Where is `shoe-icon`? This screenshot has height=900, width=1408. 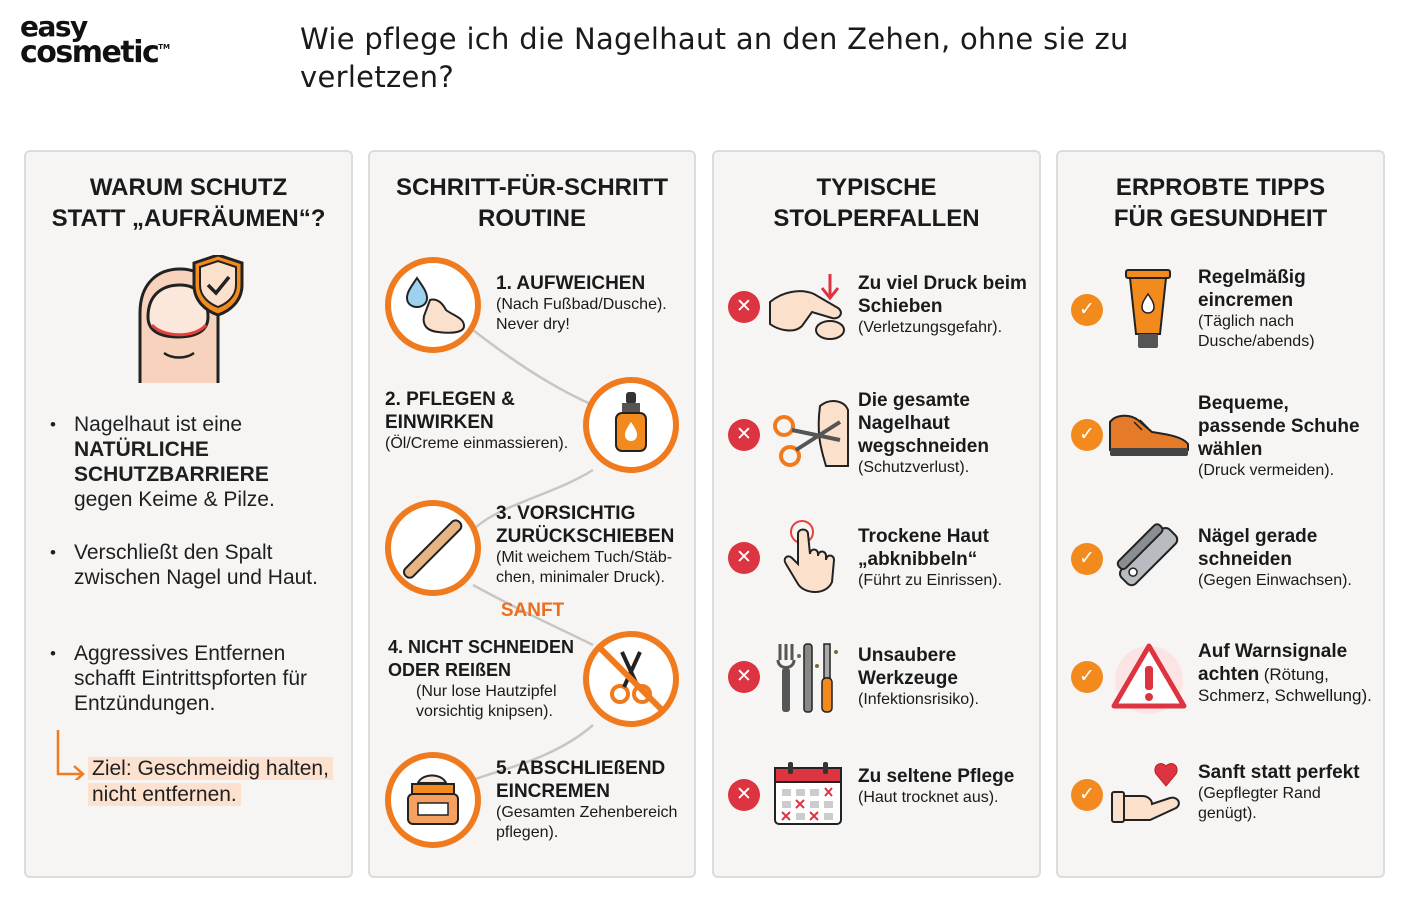
shoe-icon is located at coordinates (1149, 435).